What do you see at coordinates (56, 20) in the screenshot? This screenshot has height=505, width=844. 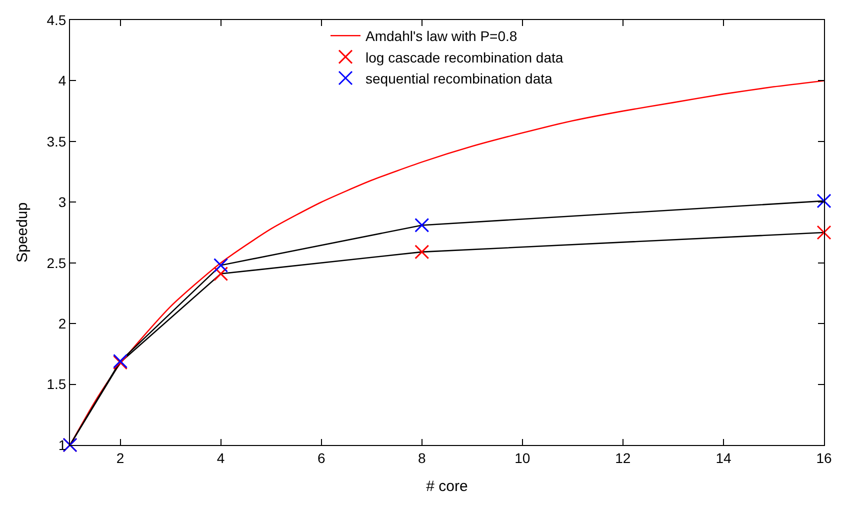 I see `y-tick-label: 4.5` at bounding box center [56, 20].